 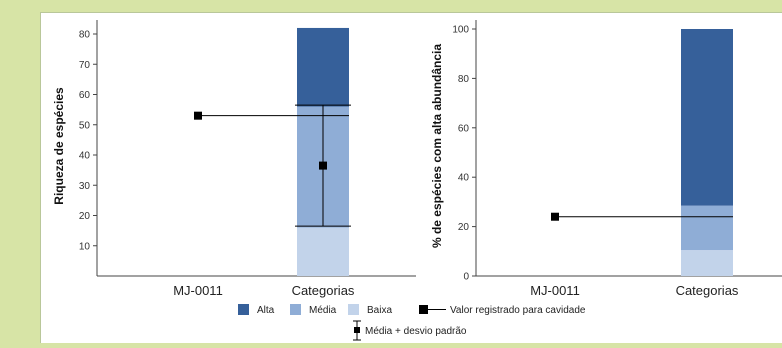 What do you see at coordinates (85, 186) in the screenshot?
I see `y-tick-label: 30` at bounding box center [85, 186].